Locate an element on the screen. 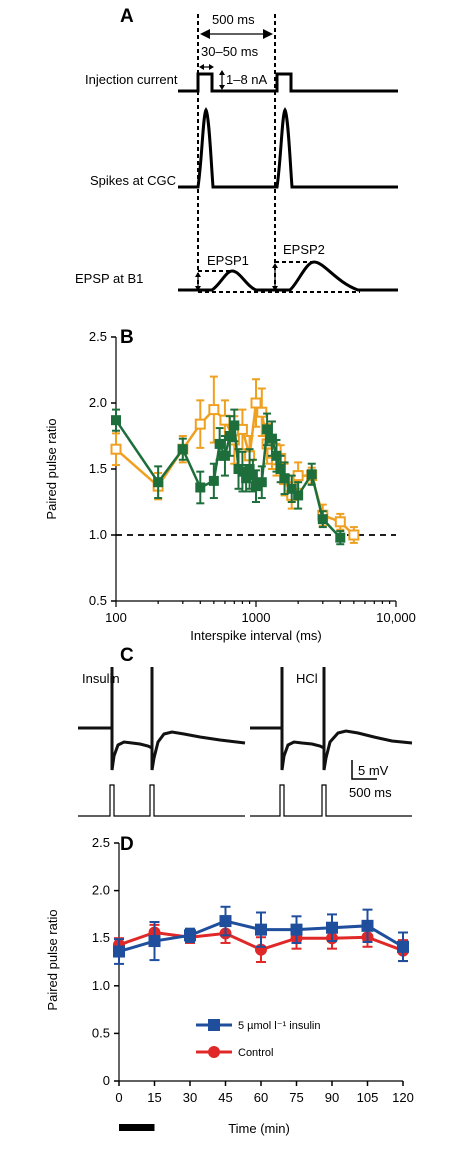  epsp1-label: EPSP1 is located at coordinates (228, 260).